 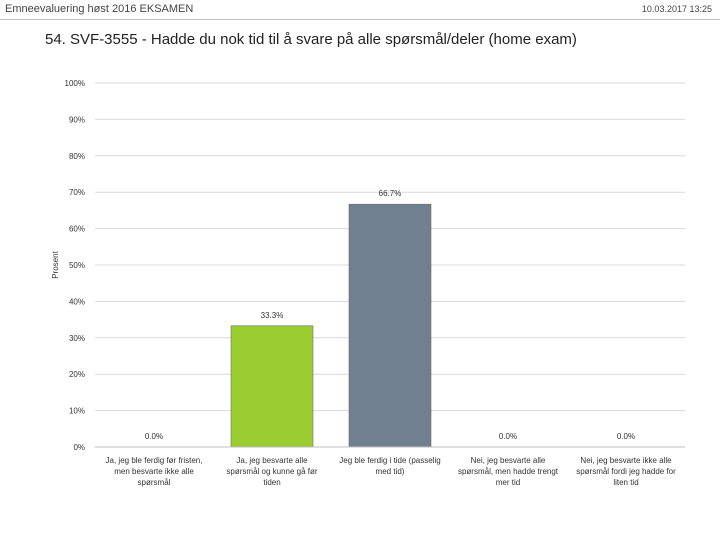 What do you see at coordinates (676, 9) in the screenshot?
I see `report-datetime: 10.03.2017 13:25` at bounding box center [676, 9].